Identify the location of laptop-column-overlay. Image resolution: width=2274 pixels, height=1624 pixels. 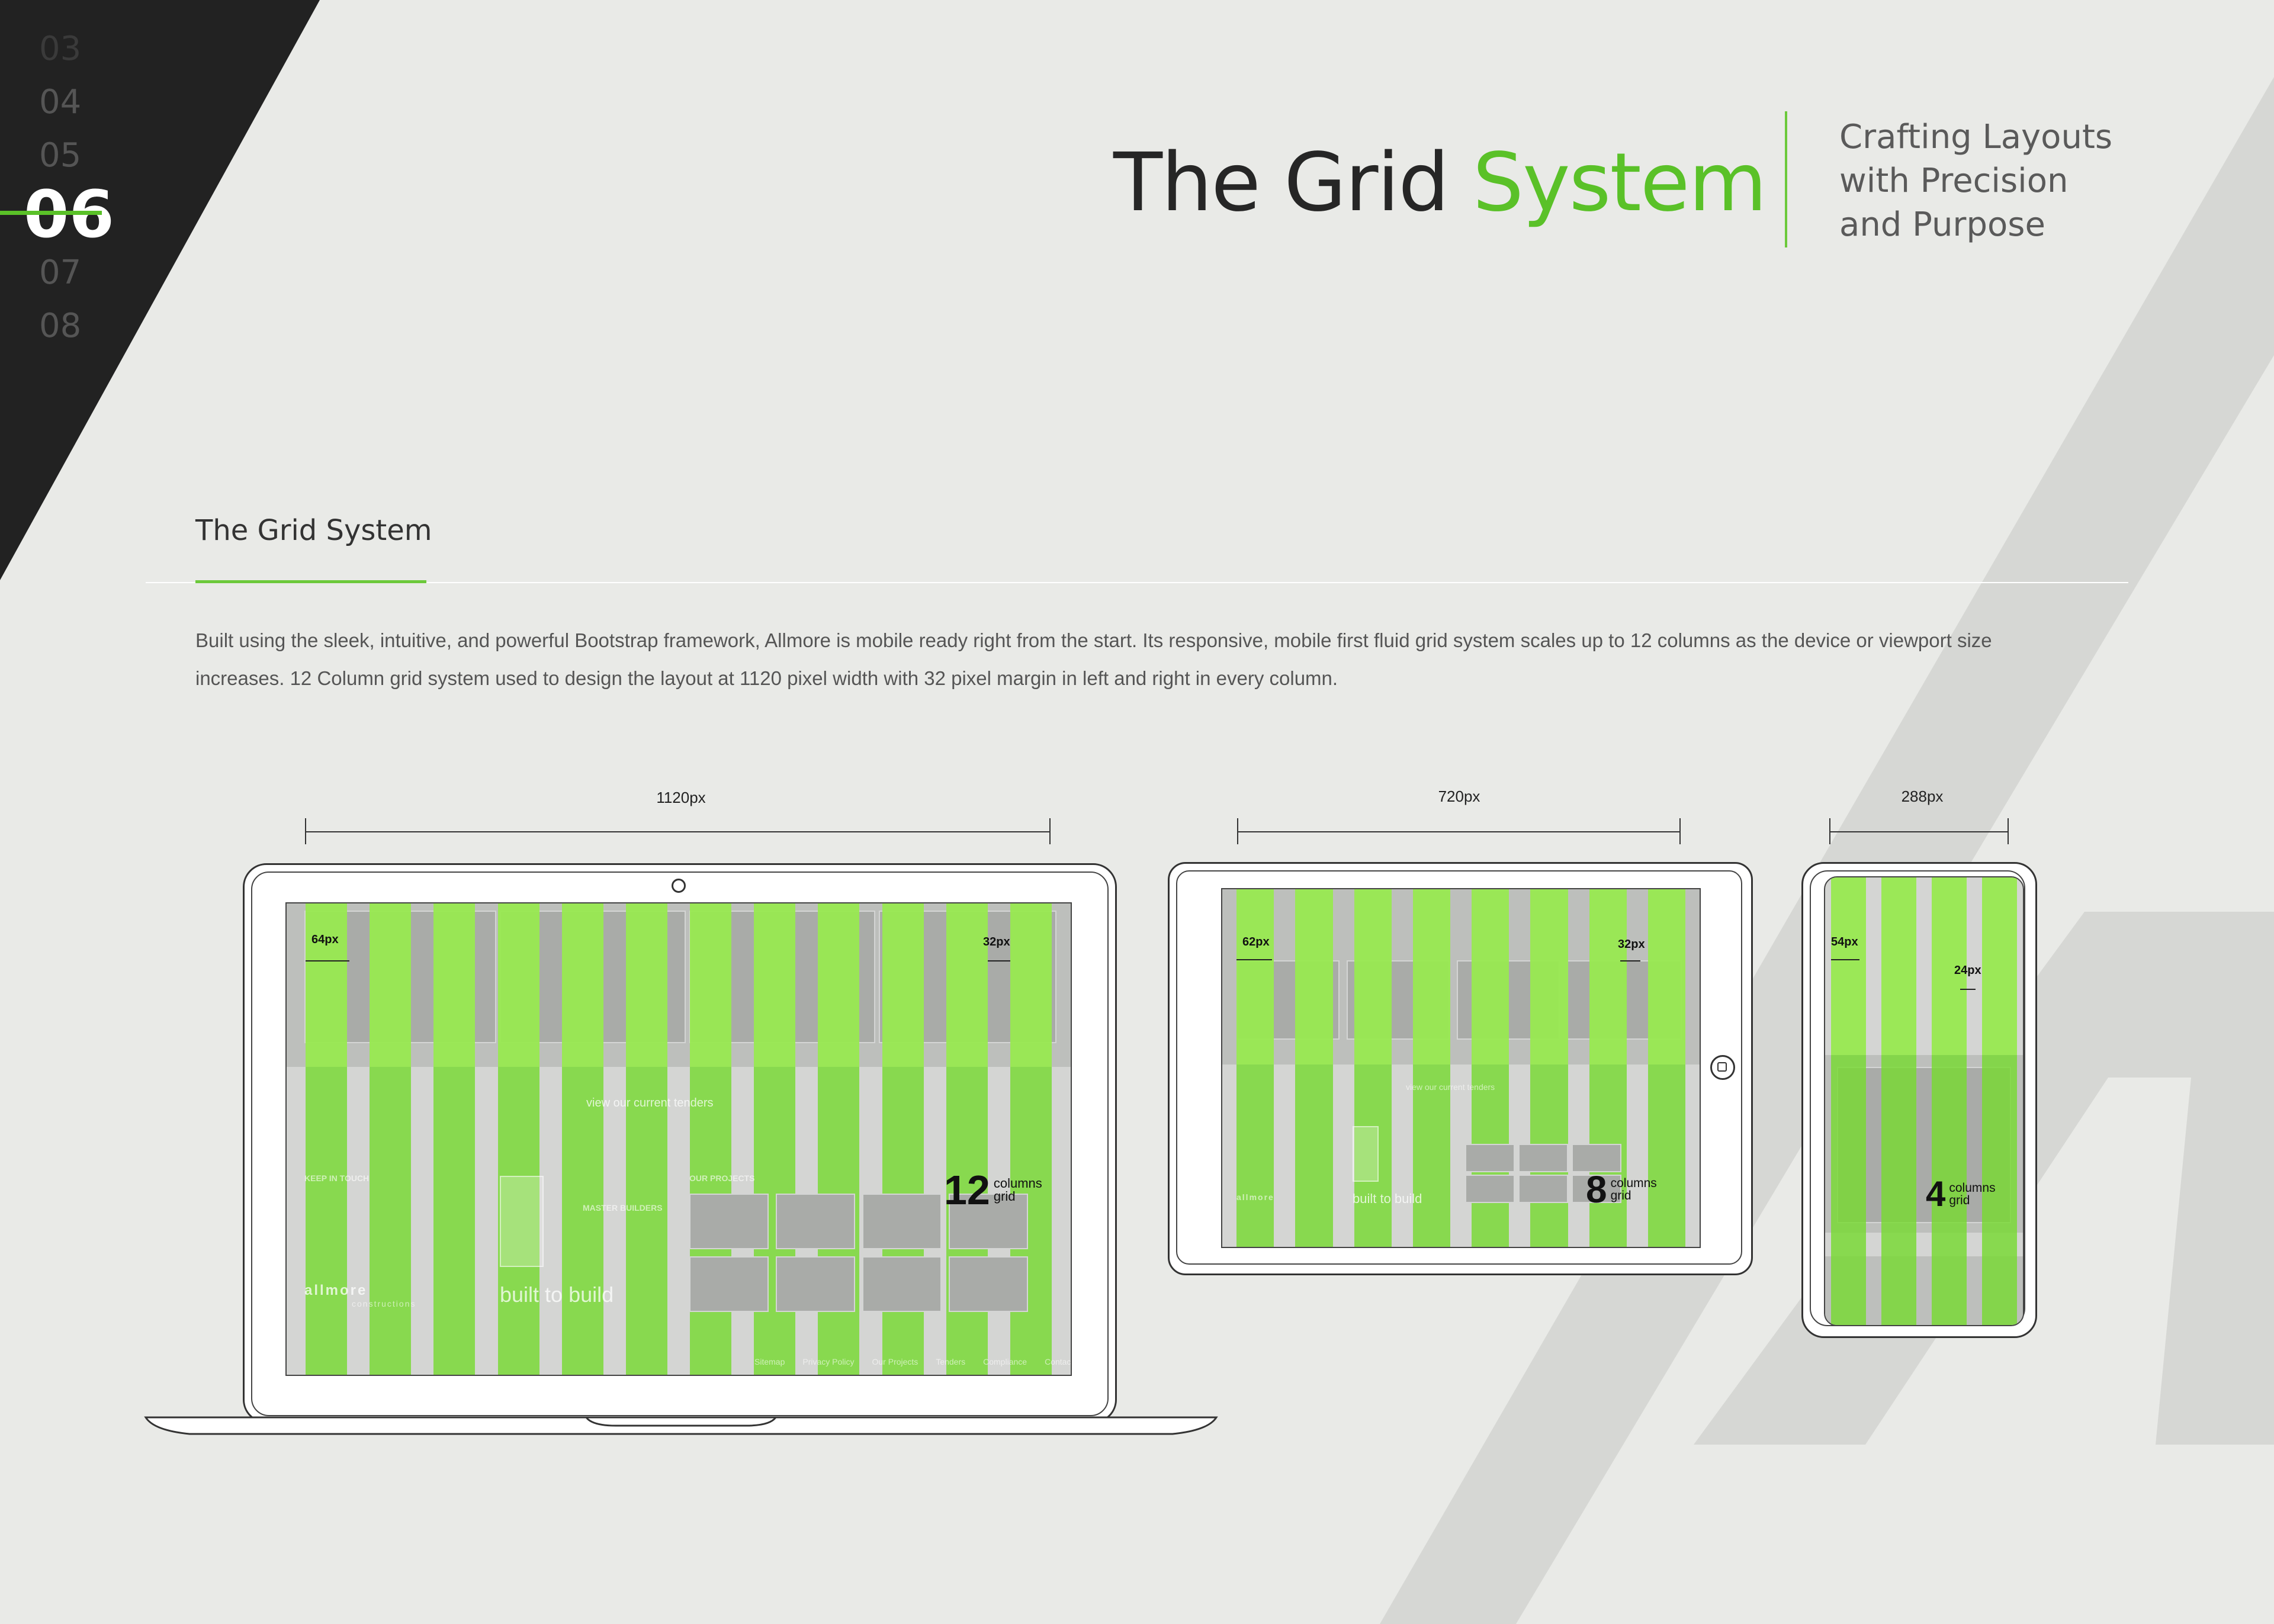
(679, 1139).